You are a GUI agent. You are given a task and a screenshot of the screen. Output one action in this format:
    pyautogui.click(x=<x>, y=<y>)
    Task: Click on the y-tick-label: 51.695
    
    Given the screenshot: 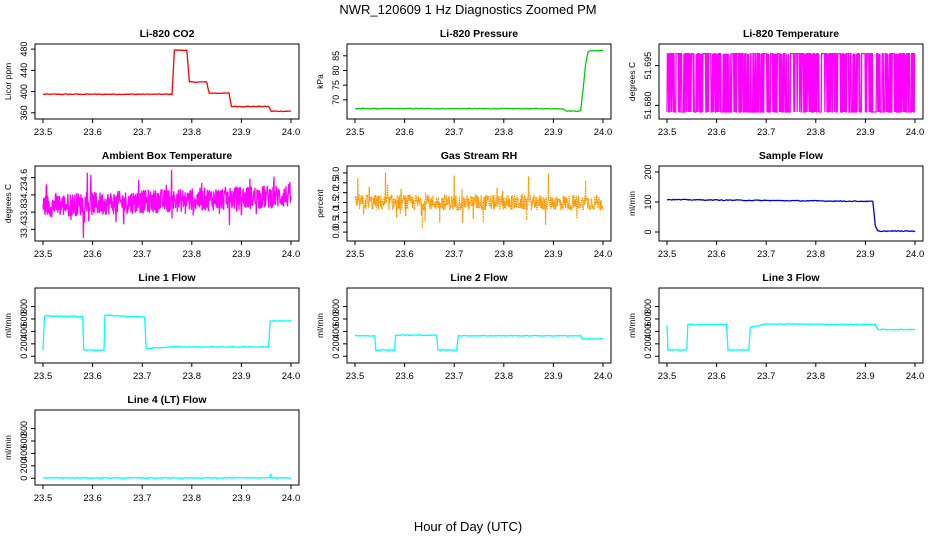 What is the action you would take?
    pyautogui.click(x=648, y=66)
    